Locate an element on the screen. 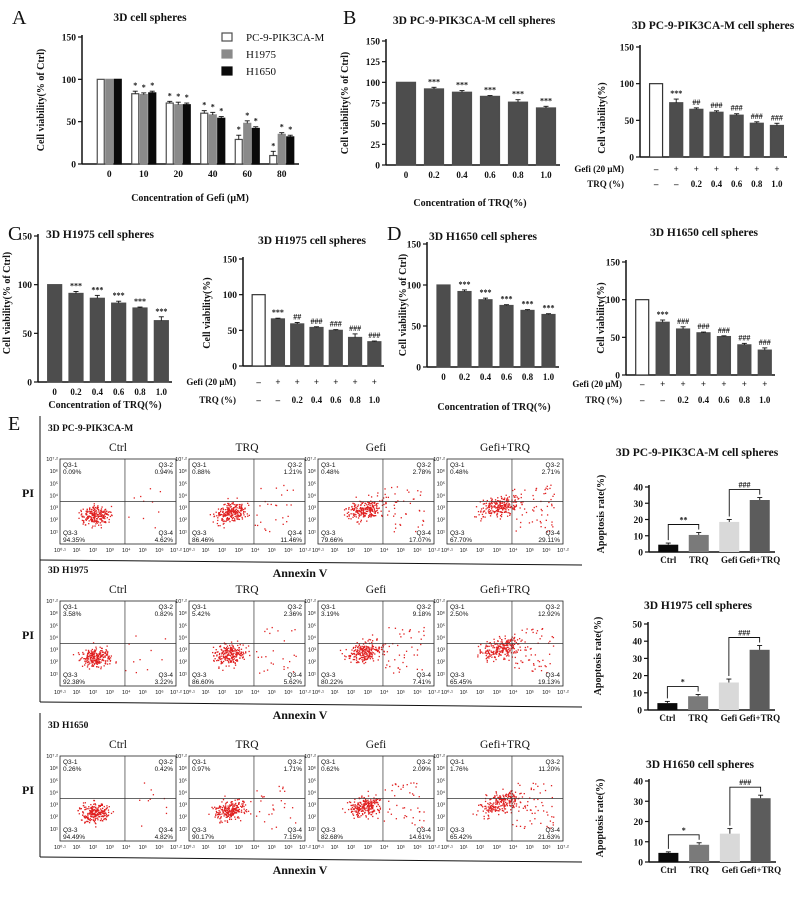 This screenshot has width=812, height=902. legend-label: H1650 is located at coordinates (261, 72).